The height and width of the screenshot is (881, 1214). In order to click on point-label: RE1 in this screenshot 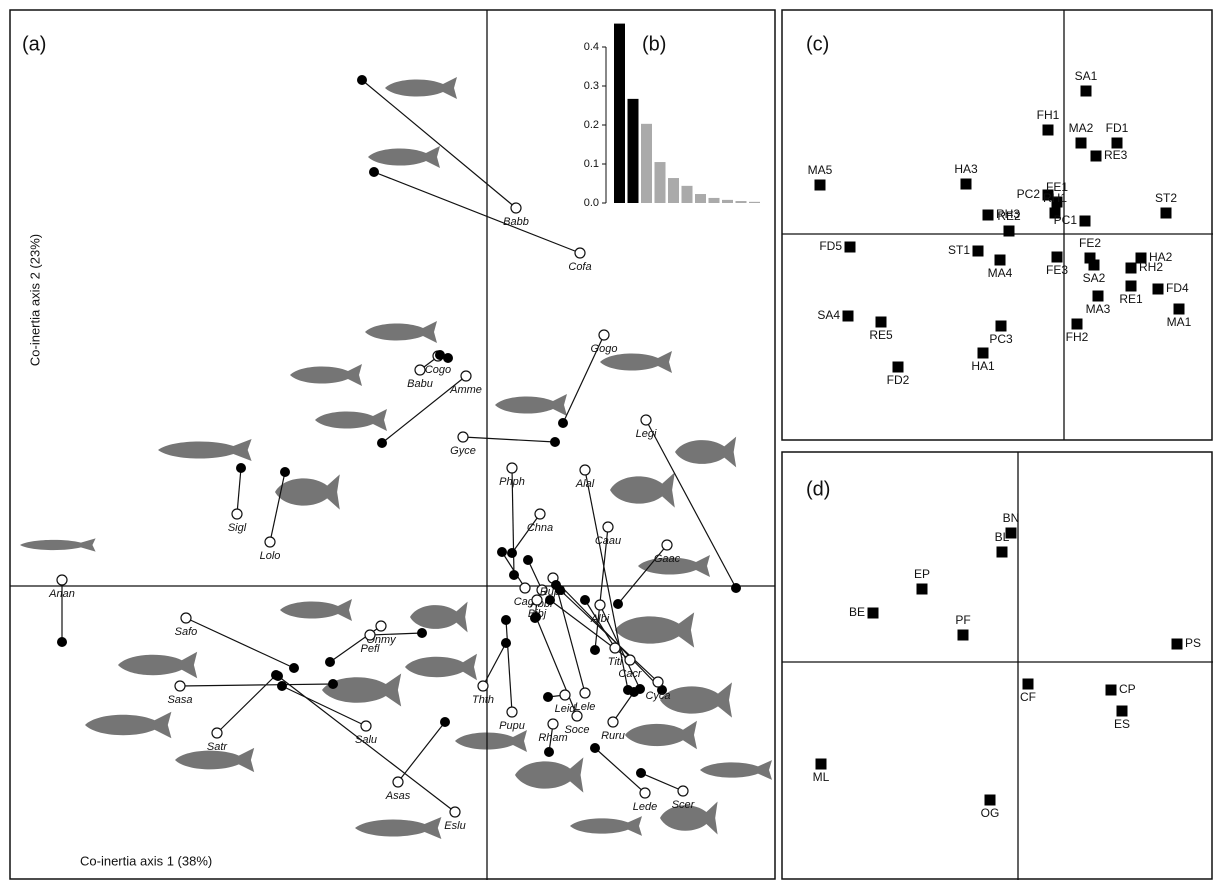, I will do `click(1131, 299)`.